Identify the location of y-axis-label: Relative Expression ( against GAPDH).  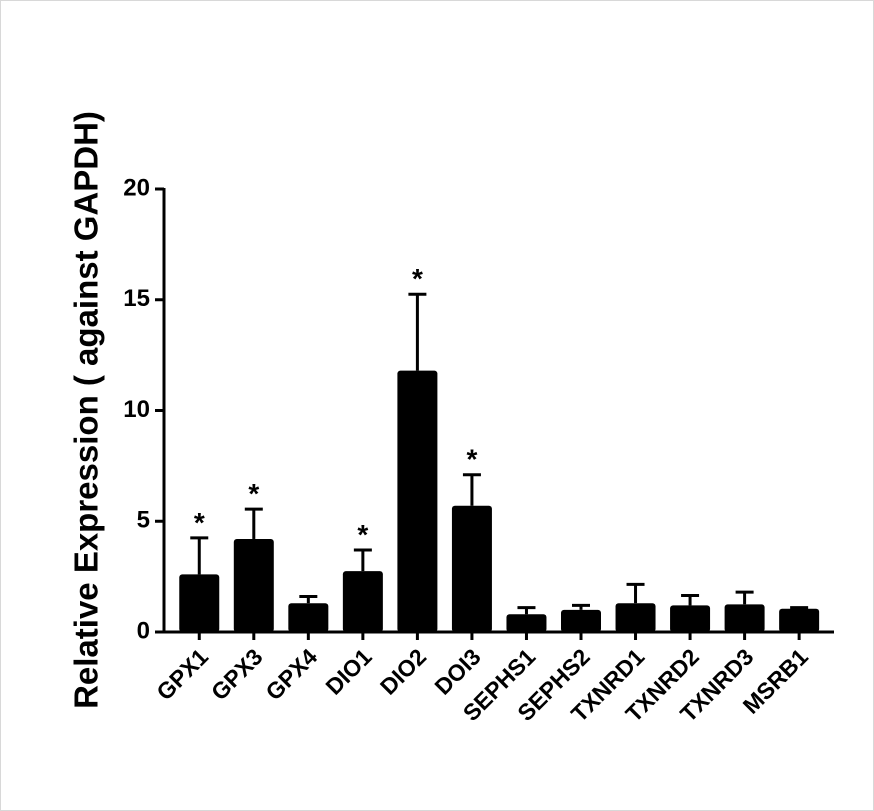
(86, 410).